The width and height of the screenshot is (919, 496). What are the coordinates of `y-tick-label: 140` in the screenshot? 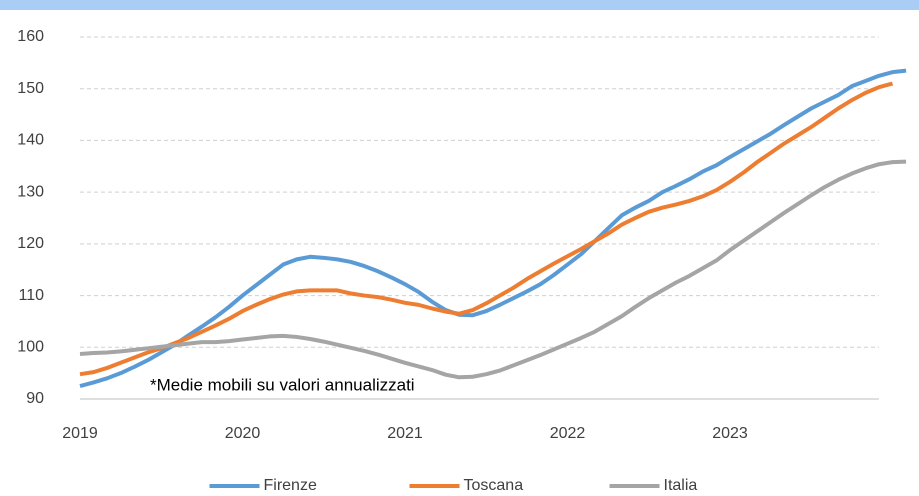 It's located at (30, 140).